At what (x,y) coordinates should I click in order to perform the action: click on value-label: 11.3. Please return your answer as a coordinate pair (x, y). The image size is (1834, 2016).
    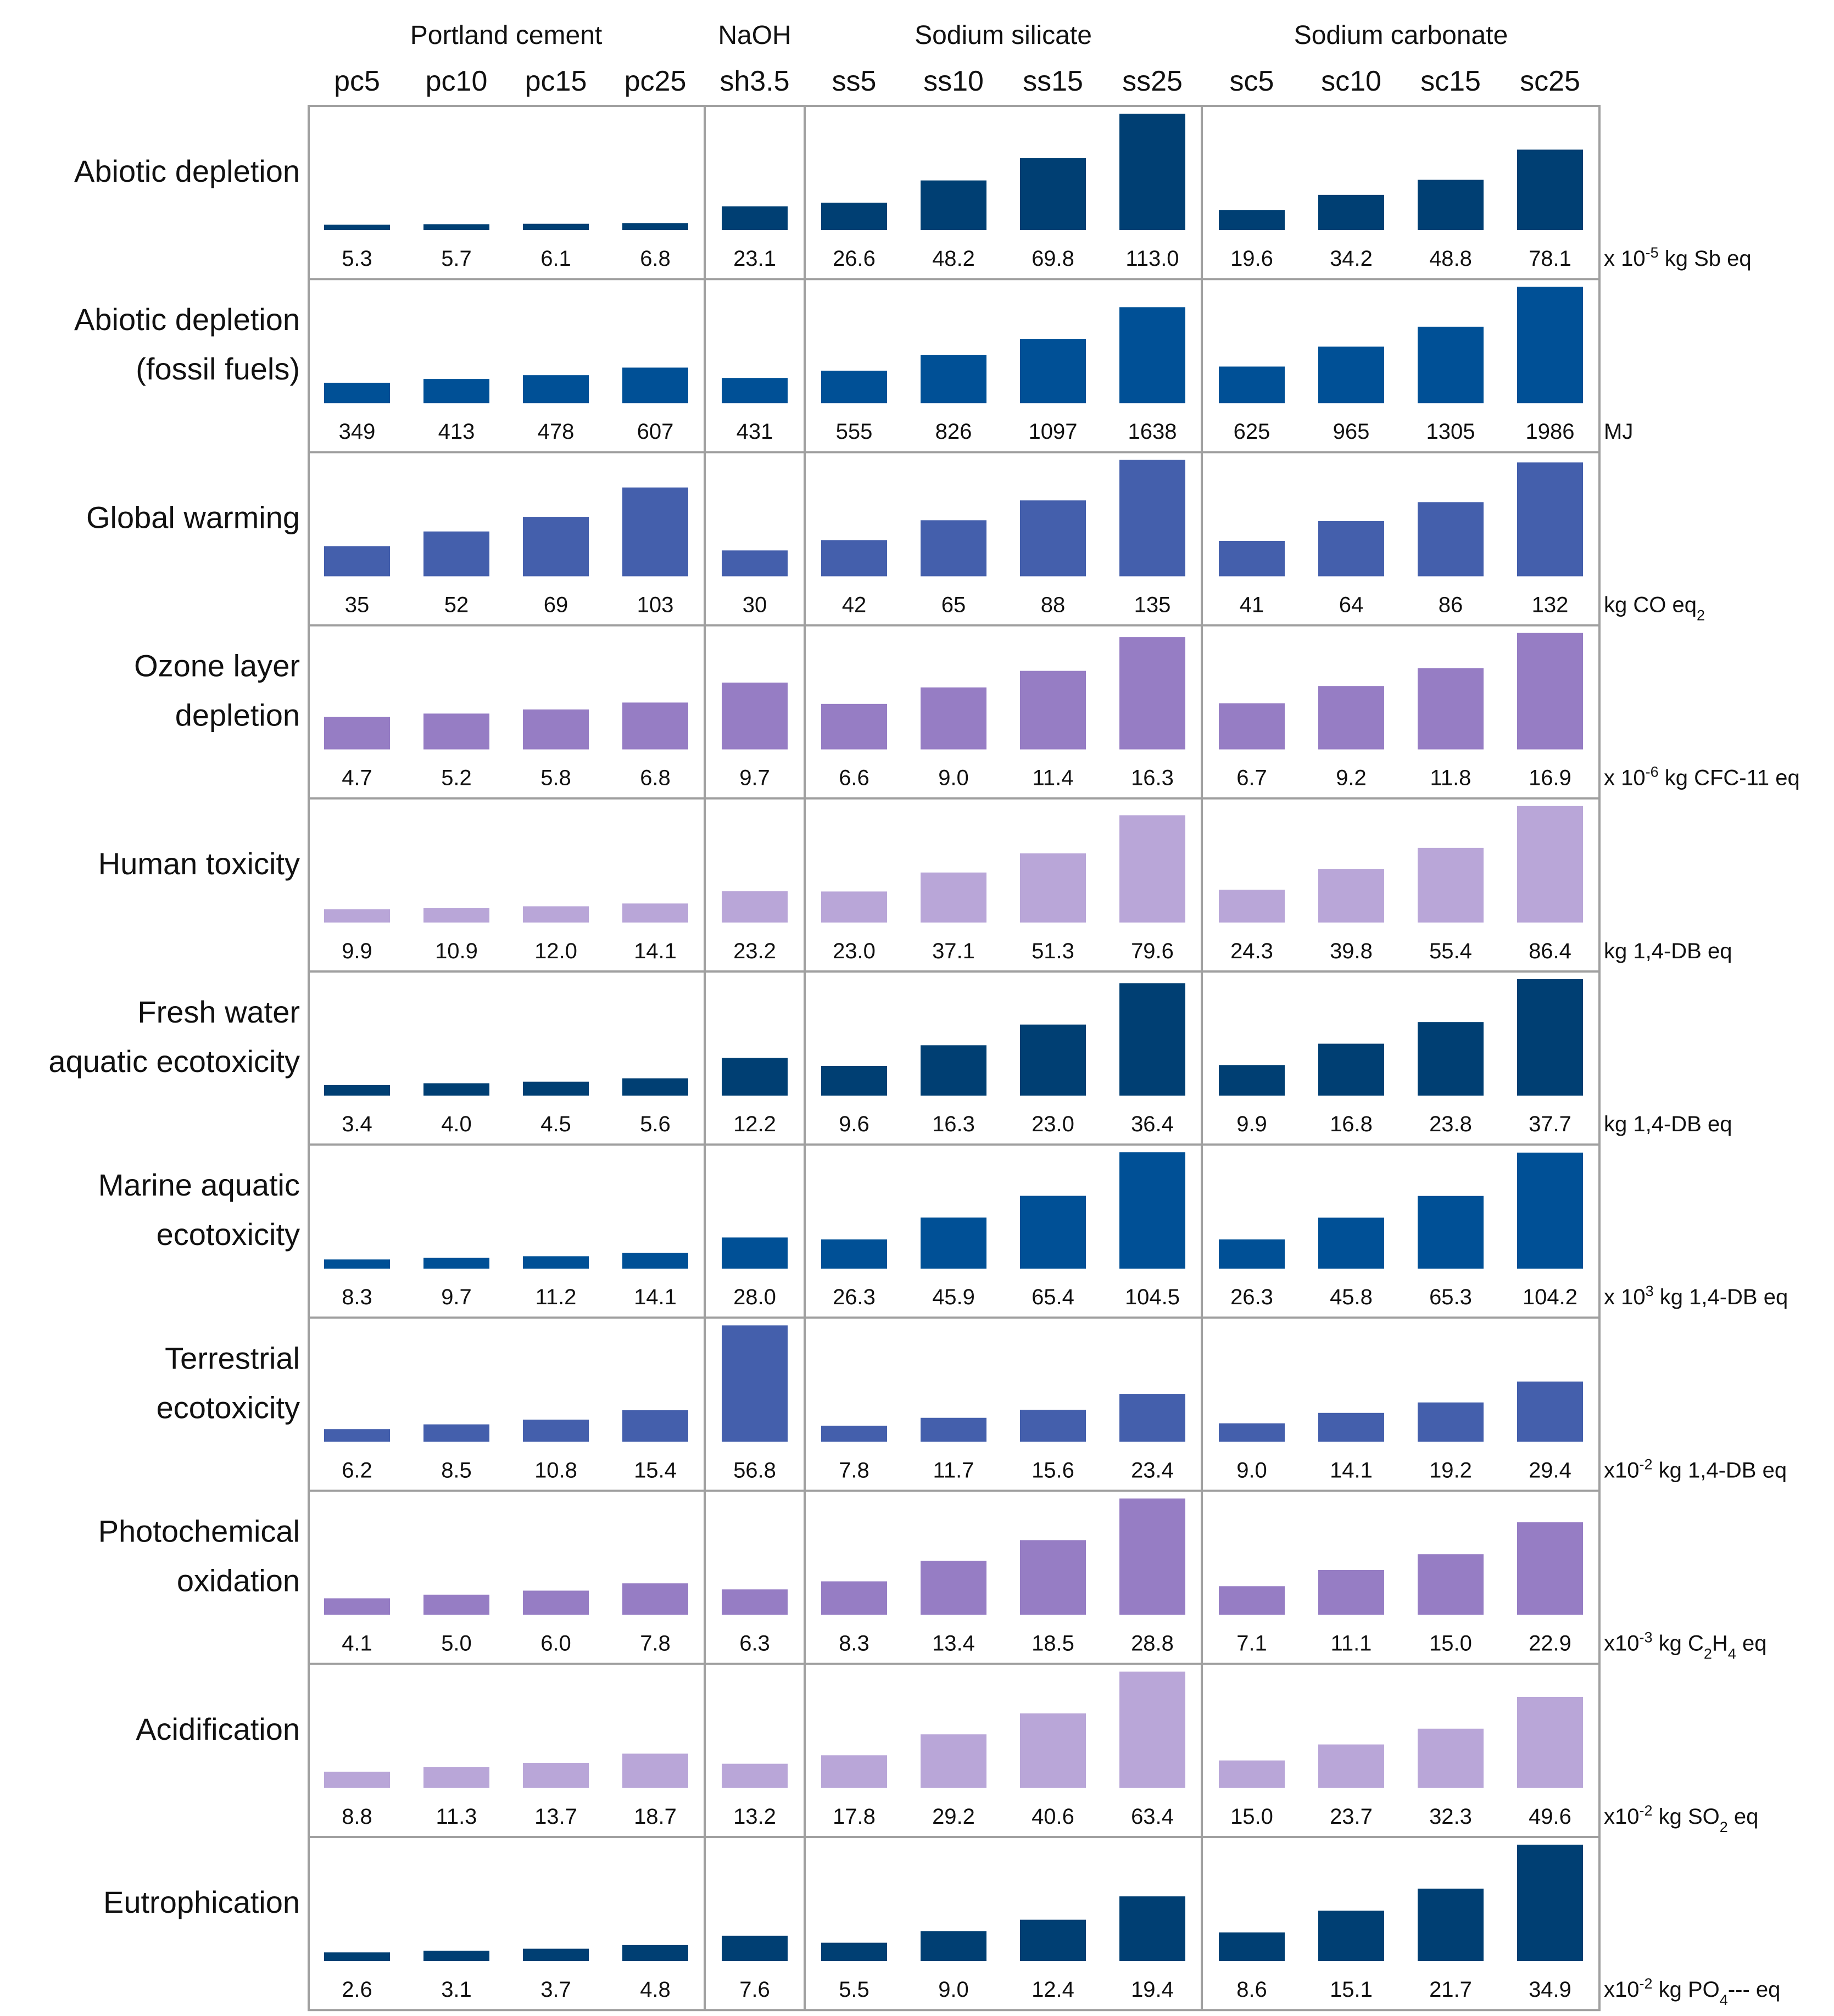
    Looking at the image, I should click on (456, 1817).